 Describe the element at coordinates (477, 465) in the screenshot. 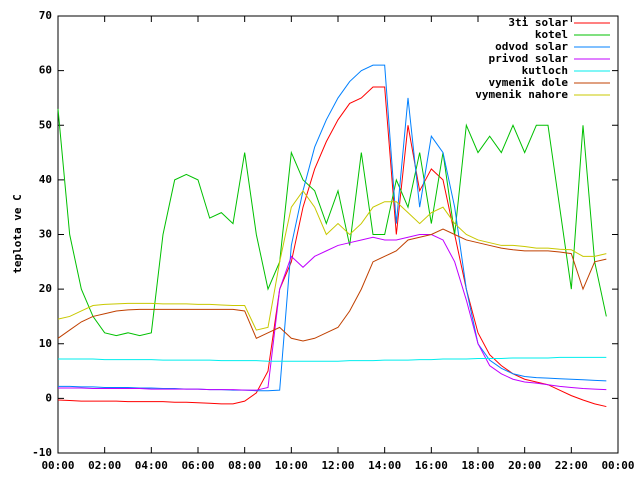

I see `x-tick-label: 18:00` at that location.